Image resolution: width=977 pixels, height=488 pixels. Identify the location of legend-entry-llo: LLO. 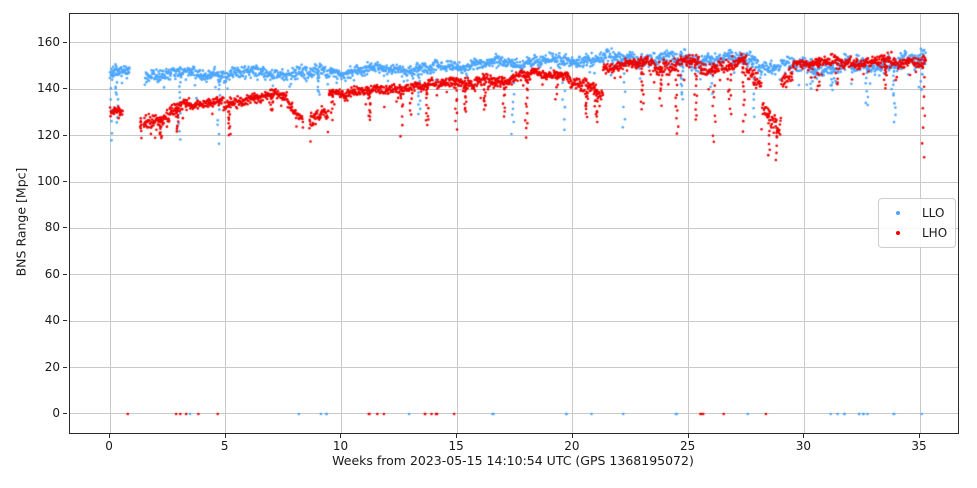
(917, 213).